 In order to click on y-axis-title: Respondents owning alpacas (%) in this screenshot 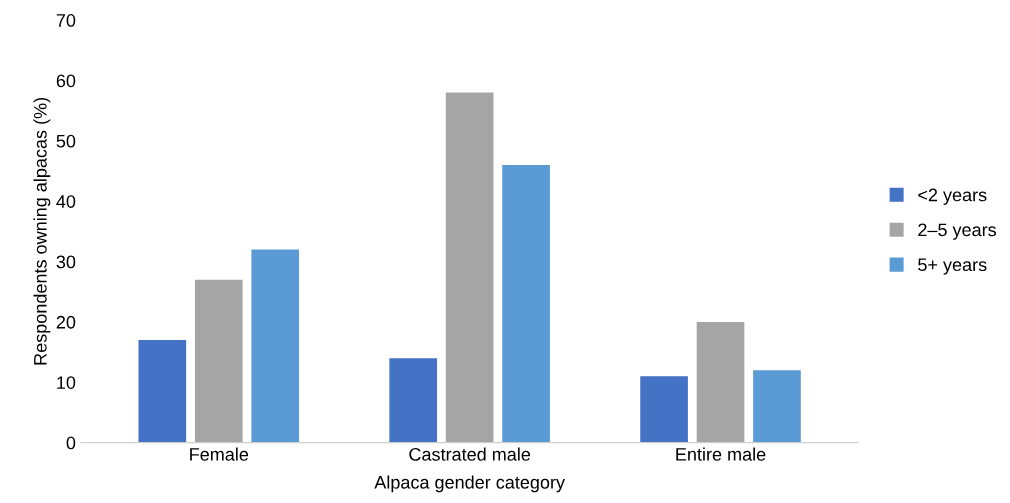, I will do `click(42, 231)`.